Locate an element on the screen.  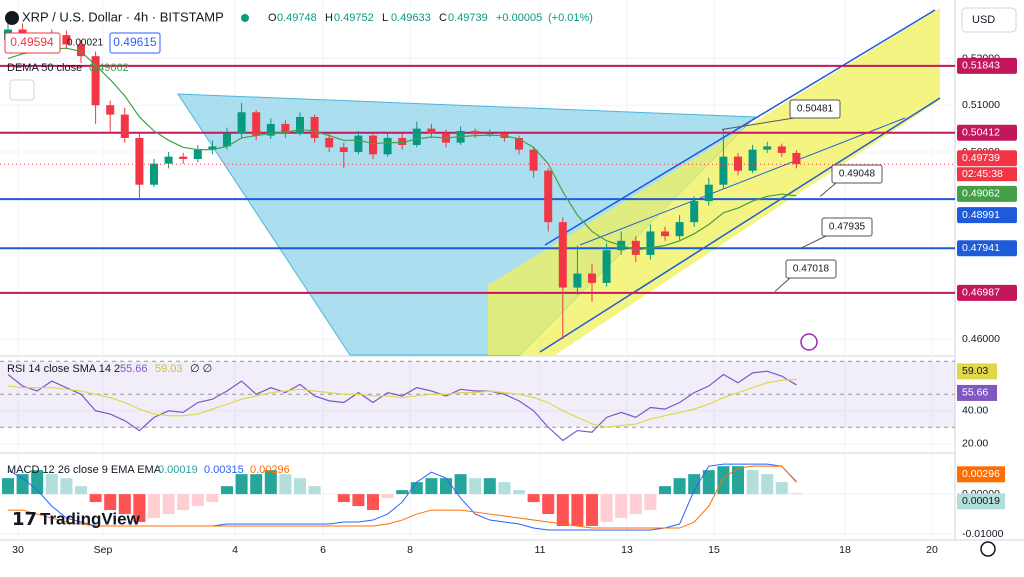
bid-price: 0.49594 is located at coordinates (32, 42).